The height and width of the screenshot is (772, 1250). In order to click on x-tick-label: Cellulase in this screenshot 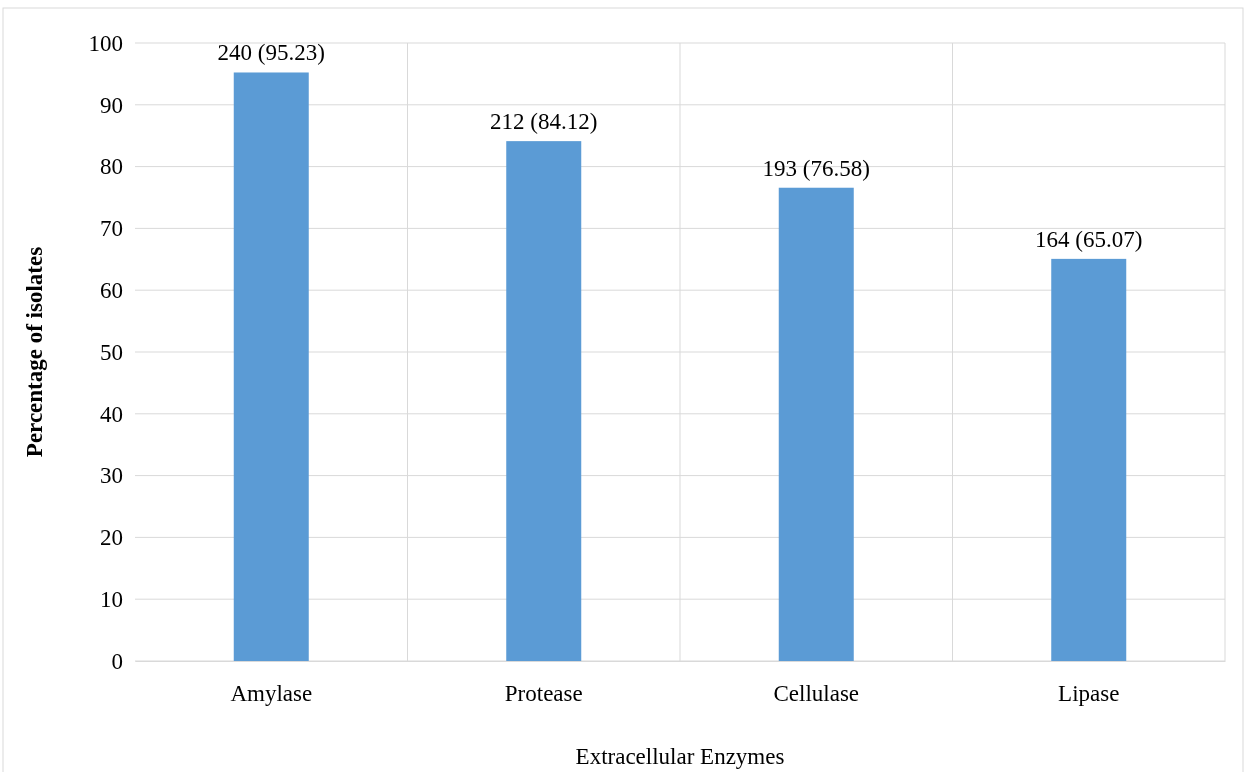, I will do `click(816, 694)`.